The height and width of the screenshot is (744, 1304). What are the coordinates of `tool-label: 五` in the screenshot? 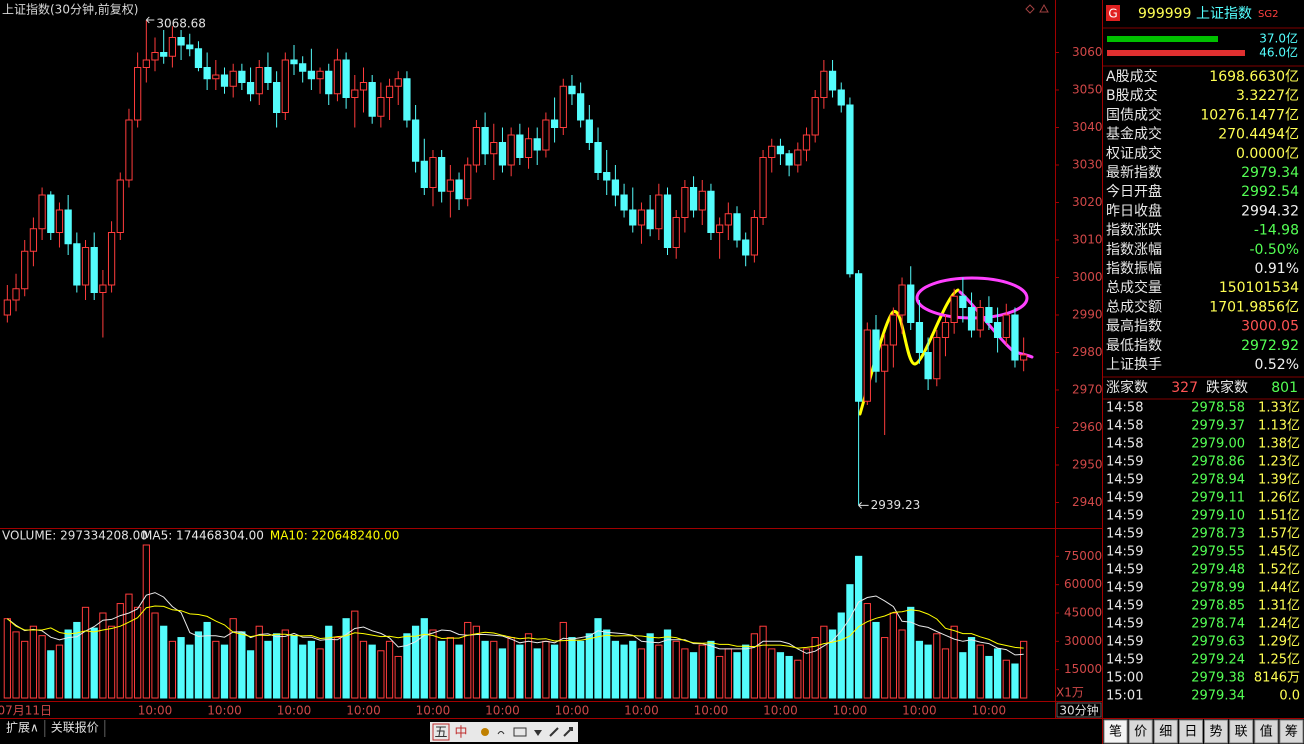 It's located at (440, 733).